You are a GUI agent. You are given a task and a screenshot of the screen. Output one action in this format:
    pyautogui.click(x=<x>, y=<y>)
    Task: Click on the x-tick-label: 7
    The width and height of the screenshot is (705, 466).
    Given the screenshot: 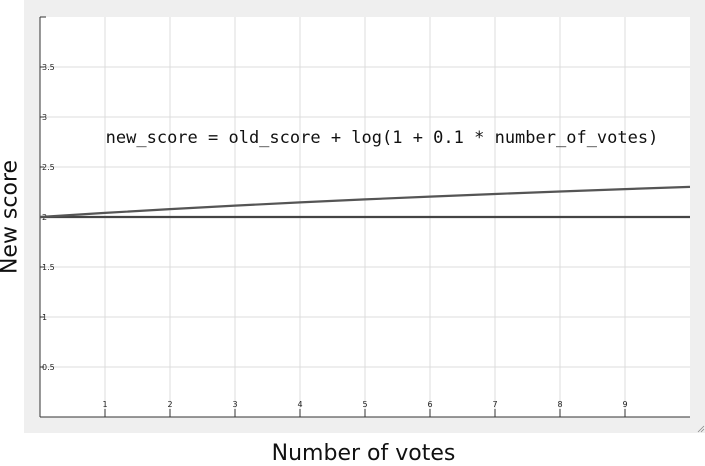 What is the action you would take?
    pyautogui.click(x=494, y=404)
    